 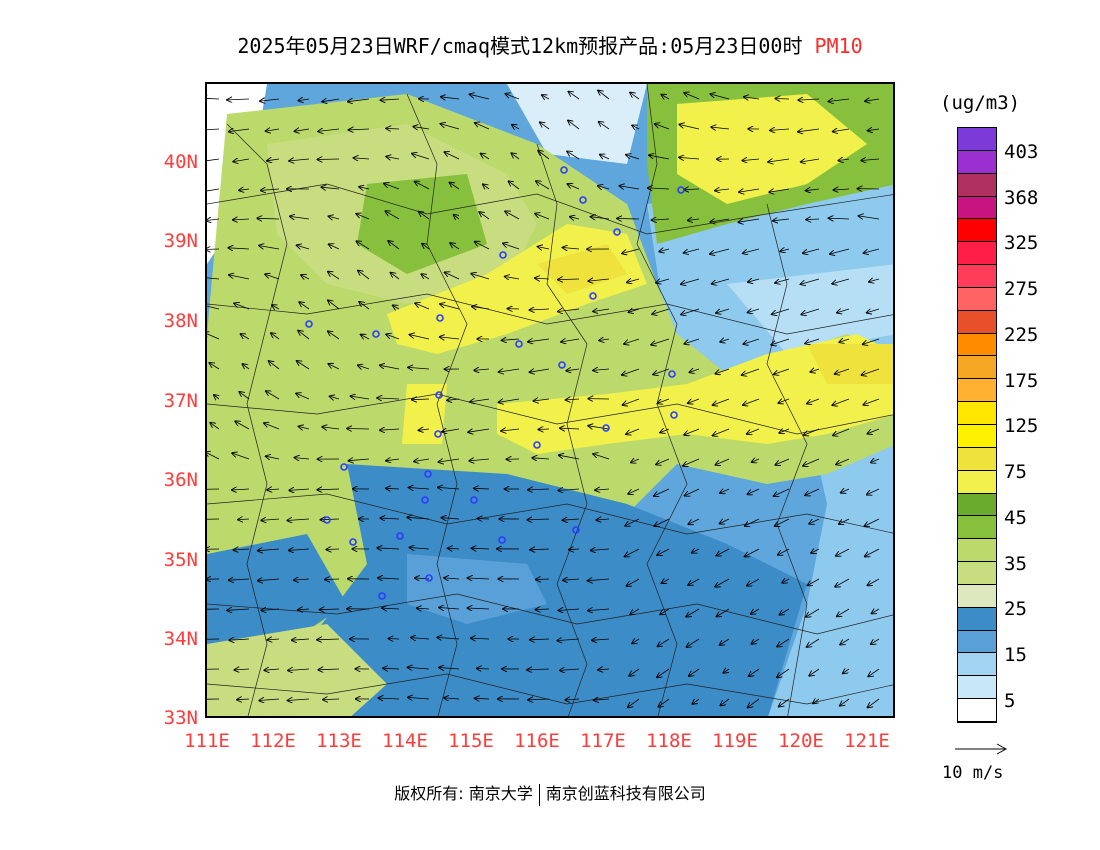 I want to click on colorbar-label-175: 175, so click(x=1021, y=381).